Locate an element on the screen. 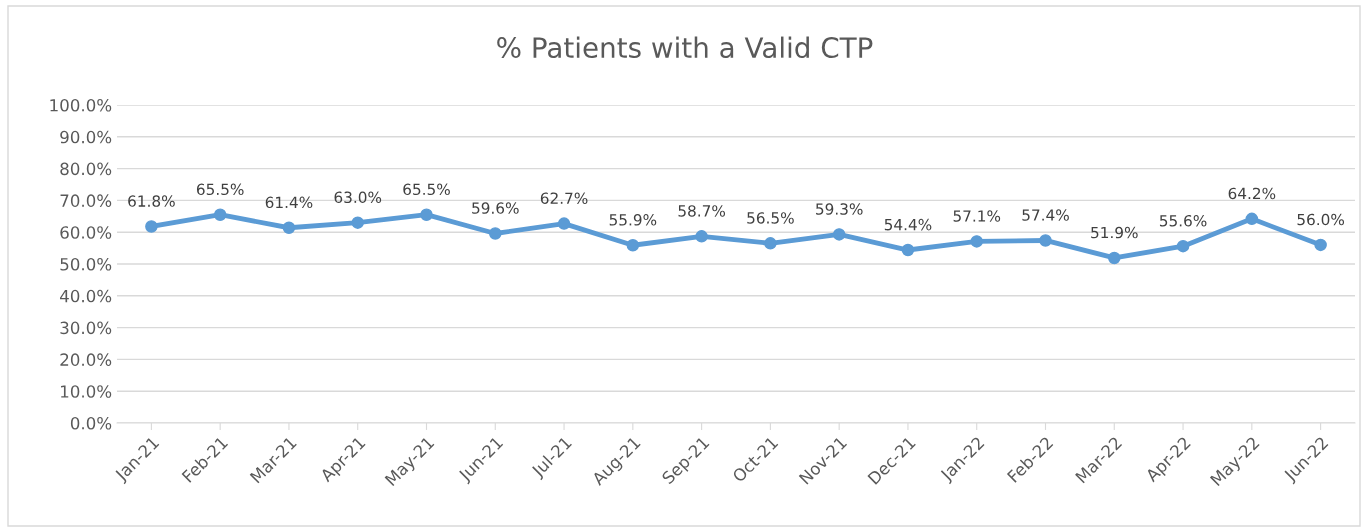 The image size is (1369, 528). y-tick-label: 100.0% is located at coordinates (81, 105).